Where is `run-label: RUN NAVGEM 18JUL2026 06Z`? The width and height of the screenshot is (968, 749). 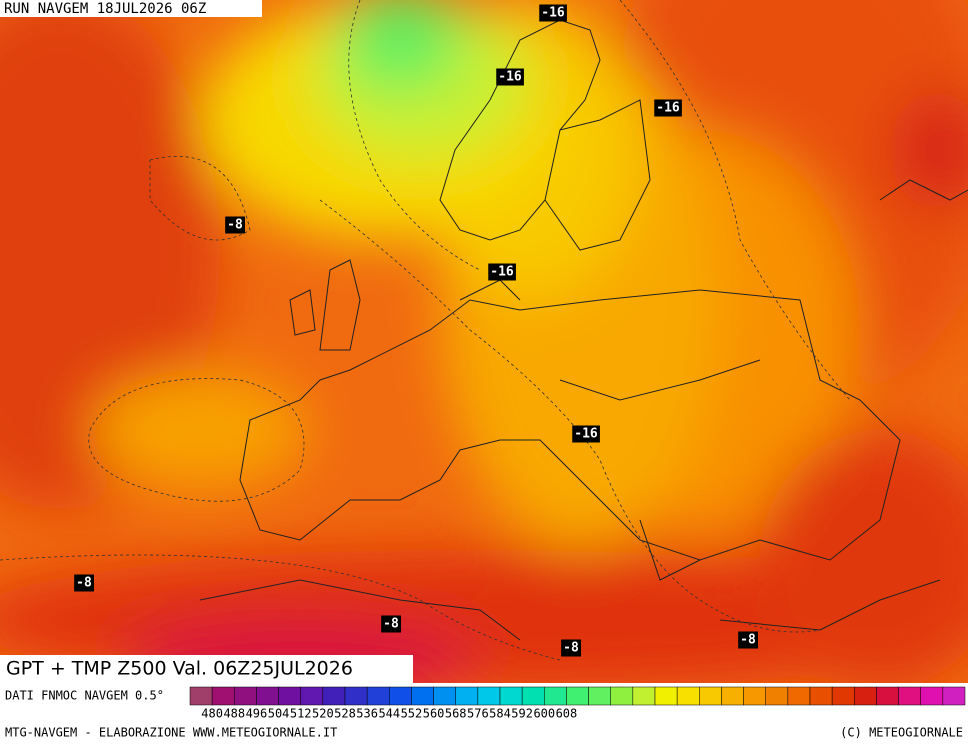 run-label: RUN NAVGEM 18JUL2026 06Z is located at coordinates (105, 9).